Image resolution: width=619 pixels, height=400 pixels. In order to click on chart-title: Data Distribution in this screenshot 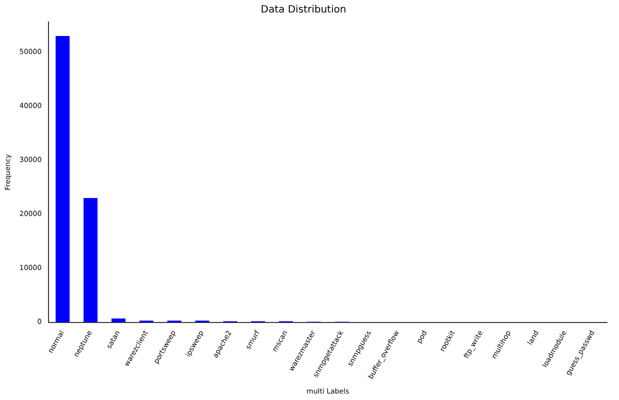, I will do `click(303, 10)`.